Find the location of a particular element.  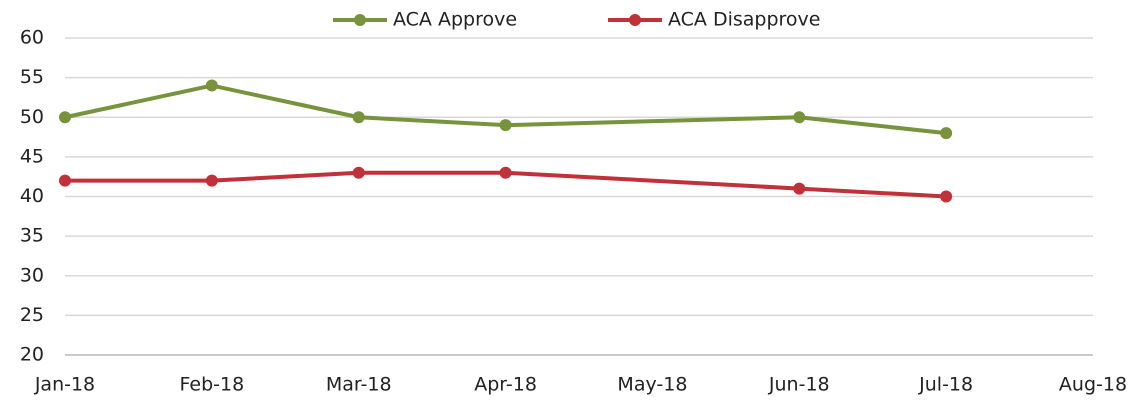

x-tick-label: Feb-18 is located at coordinates (212, 385).